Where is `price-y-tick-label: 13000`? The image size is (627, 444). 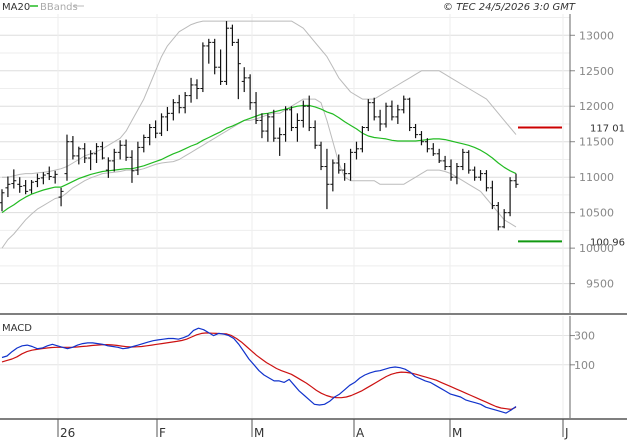
price-y-tick-label: 13000 is located at coordinates (596, 35).